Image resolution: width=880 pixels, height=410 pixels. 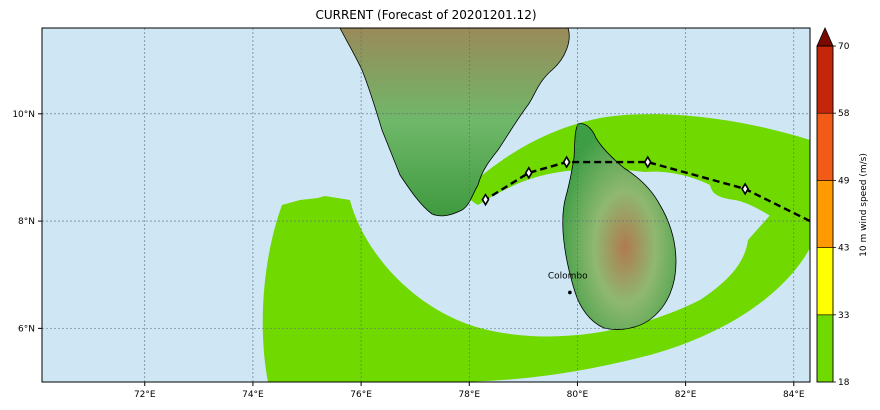 I want to click on y-tick-label: 6°N, so click(x=26, y=329).